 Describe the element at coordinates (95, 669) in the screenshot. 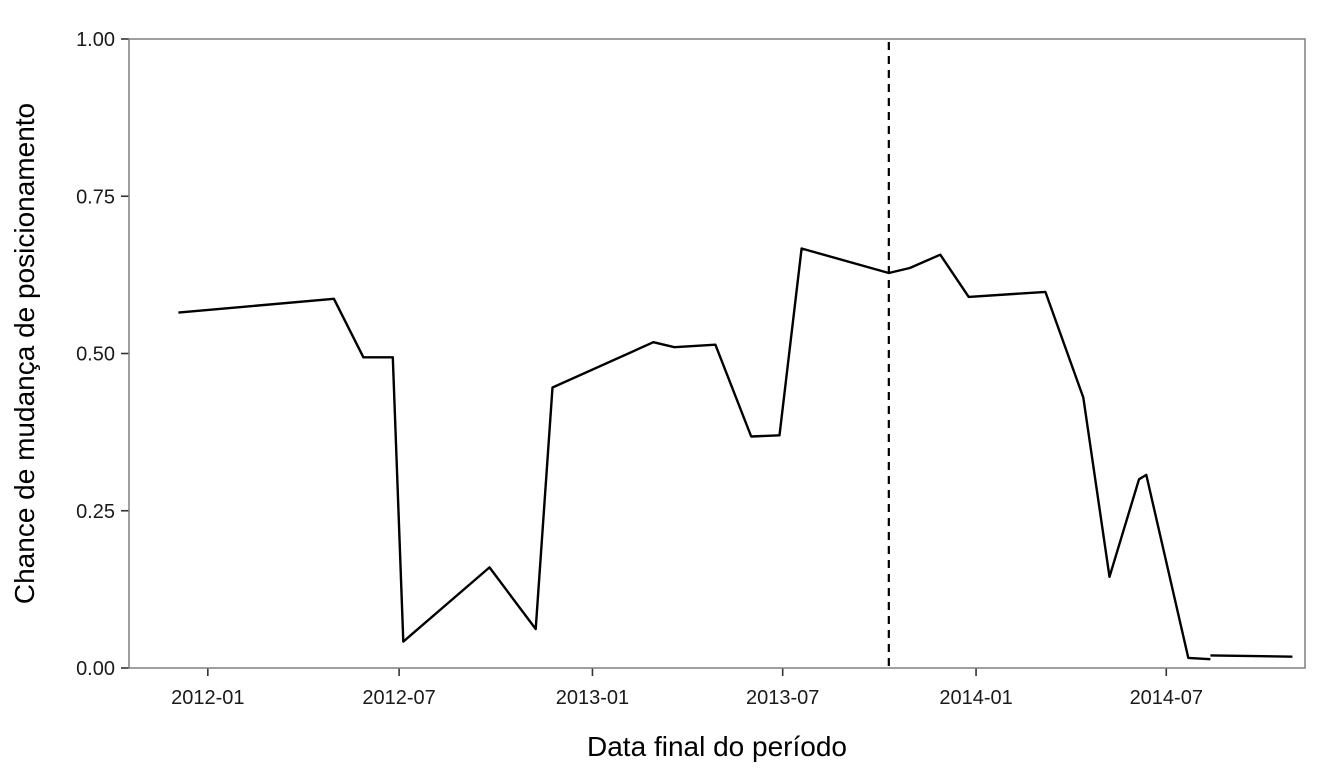

I see `y-tick-label: 0.00` at that location.